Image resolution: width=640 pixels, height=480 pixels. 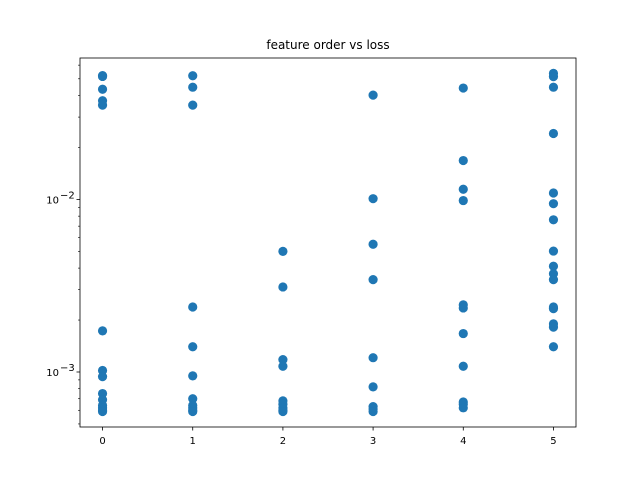 What do you see at coordinates (463, 441) in the screenshot?
I see `x-tick-label: 4` at bounding box center [463, 441].